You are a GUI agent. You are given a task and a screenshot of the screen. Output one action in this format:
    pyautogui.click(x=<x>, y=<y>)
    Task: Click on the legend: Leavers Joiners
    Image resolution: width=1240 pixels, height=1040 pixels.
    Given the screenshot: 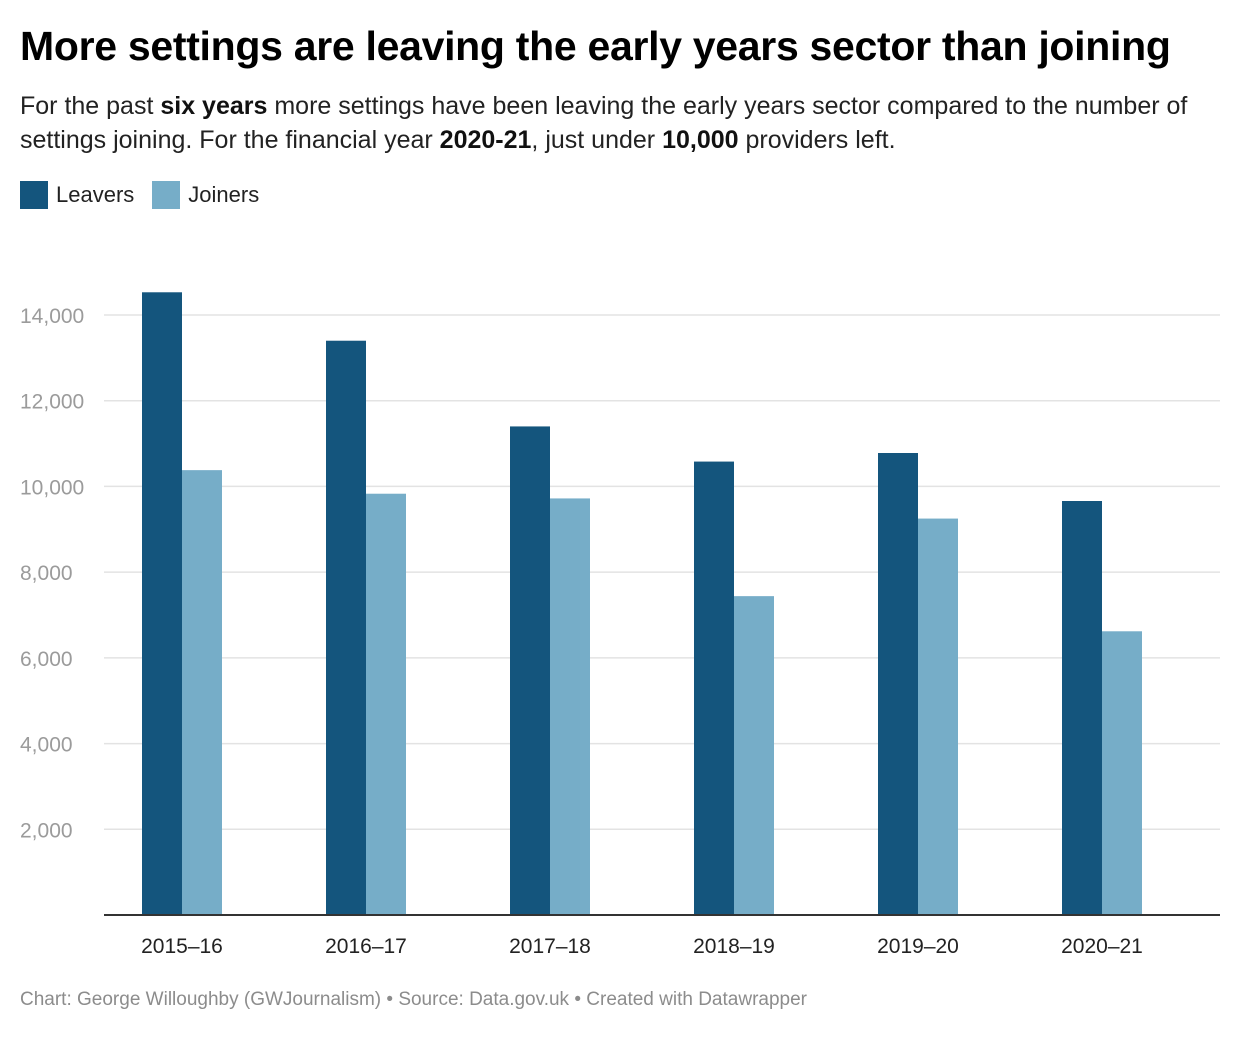 What is the action you would take?
    pyautogui.click(x=148, y=195)
    